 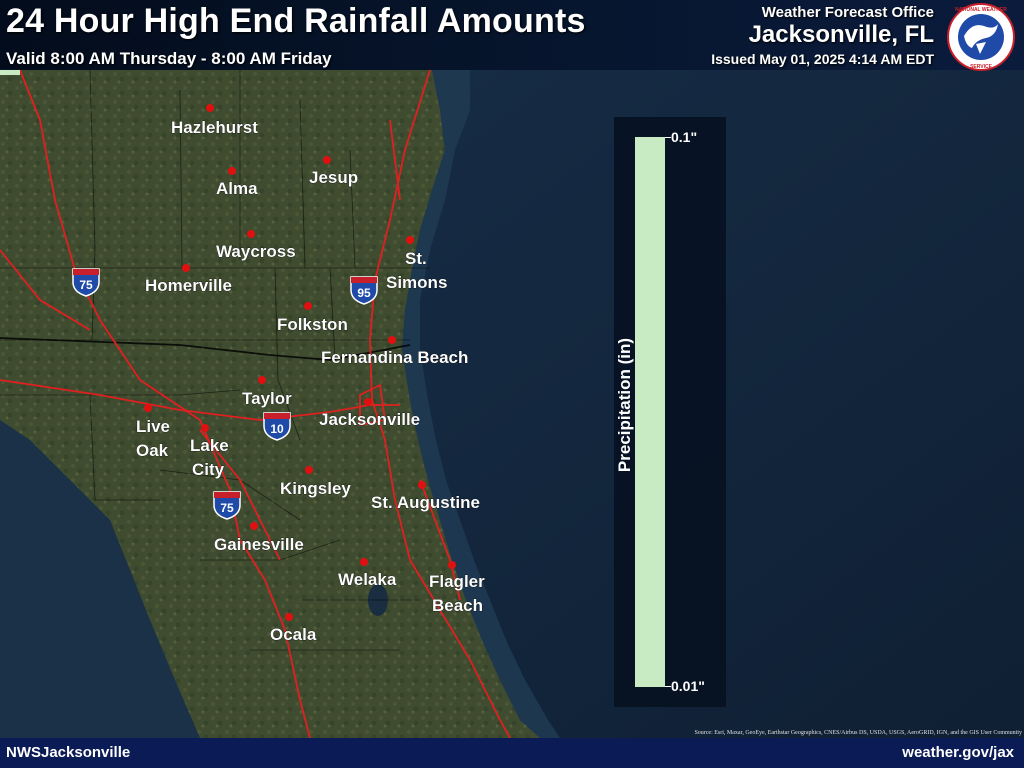 I want to click on nws-logo: NATIONAL WEATHER SERVICE, so click(x=981, y=37).